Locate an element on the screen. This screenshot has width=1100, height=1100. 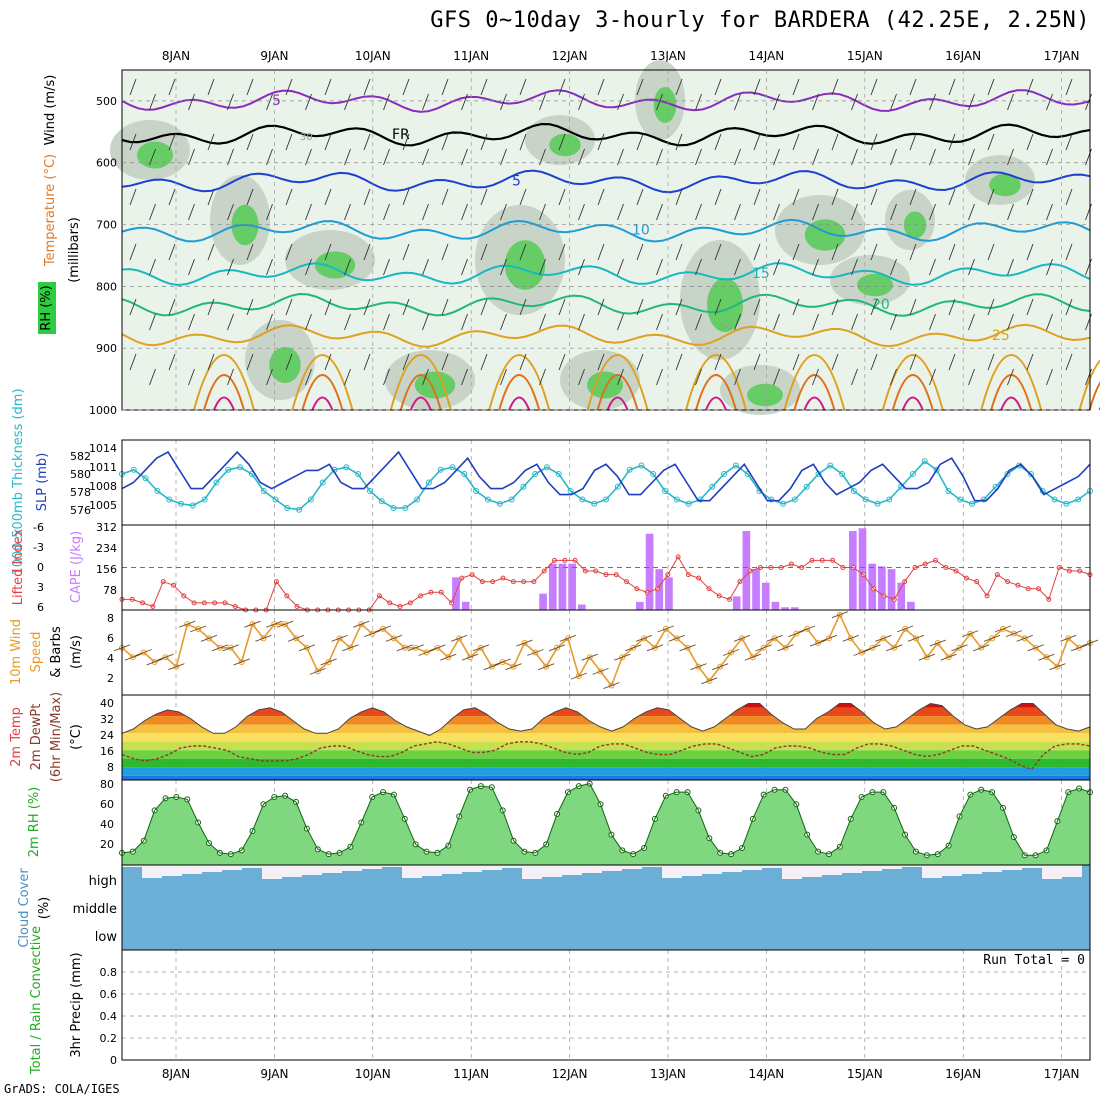
cloud-level-label: low is located at coordinates (106, 937).